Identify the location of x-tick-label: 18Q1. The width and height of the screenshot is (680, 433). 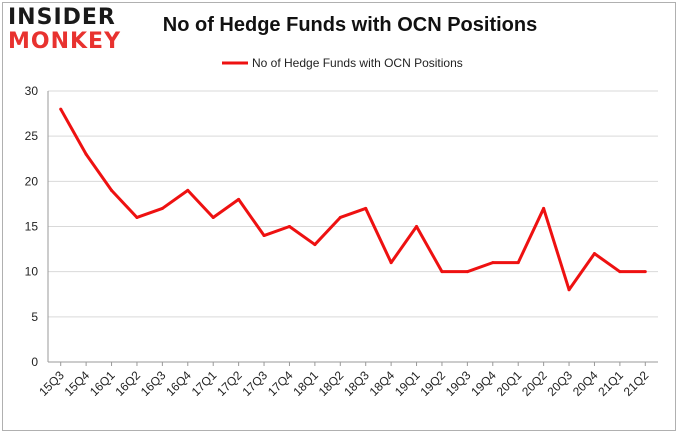
(305, 383).